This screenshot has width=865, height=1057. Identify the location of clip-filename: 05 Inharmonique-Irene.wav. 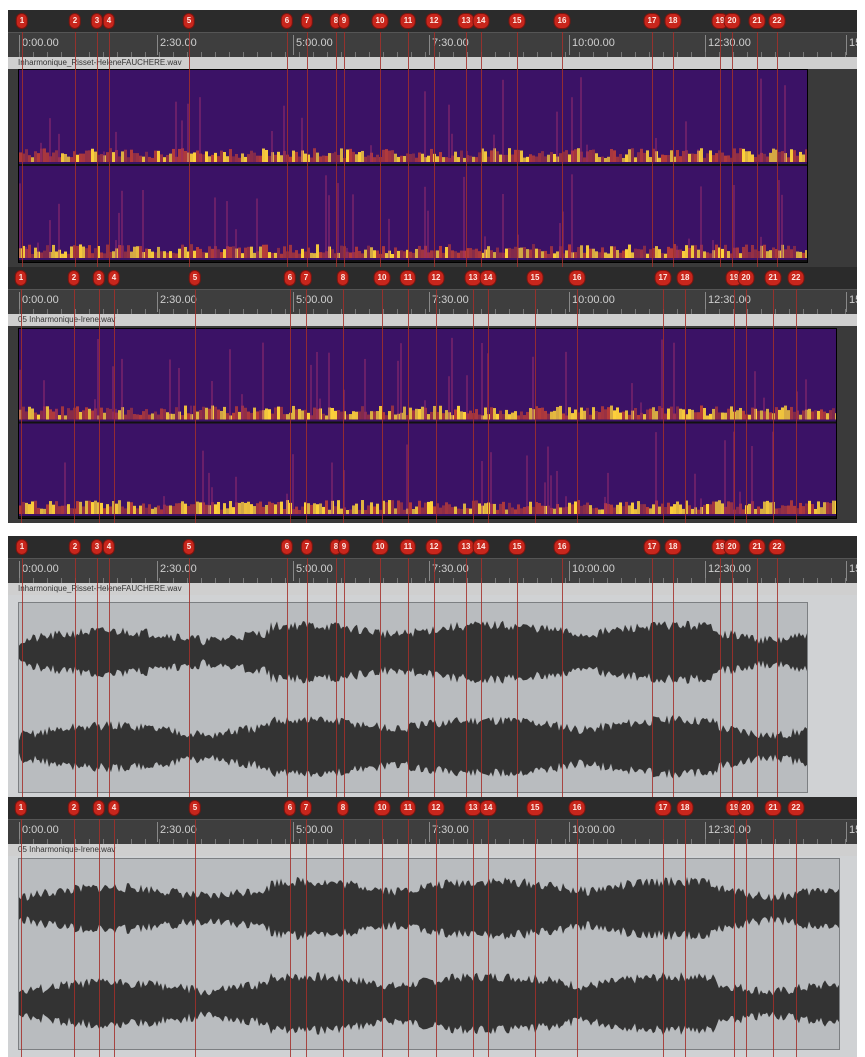
(432, 850).